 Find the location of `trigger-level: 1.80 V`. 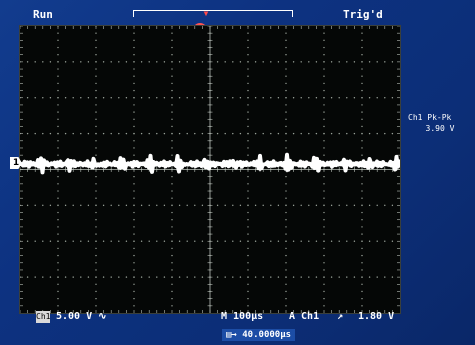

trigger-level: 1.80 V is located at coordinates (376, 316).